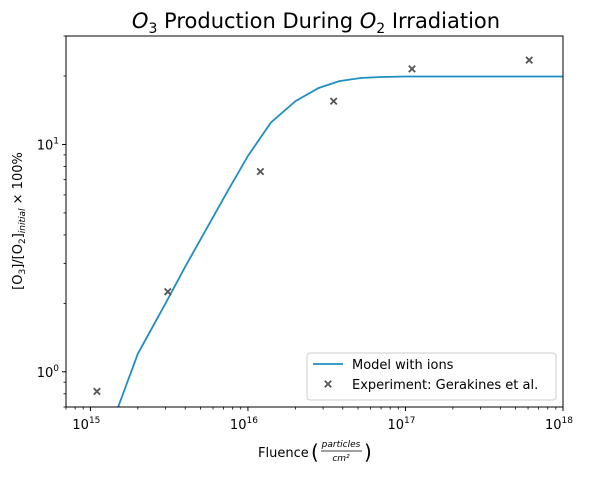 This screenshot has width=589, height=477. I want to click on x-tick-label: 1017, so click(401, 424).